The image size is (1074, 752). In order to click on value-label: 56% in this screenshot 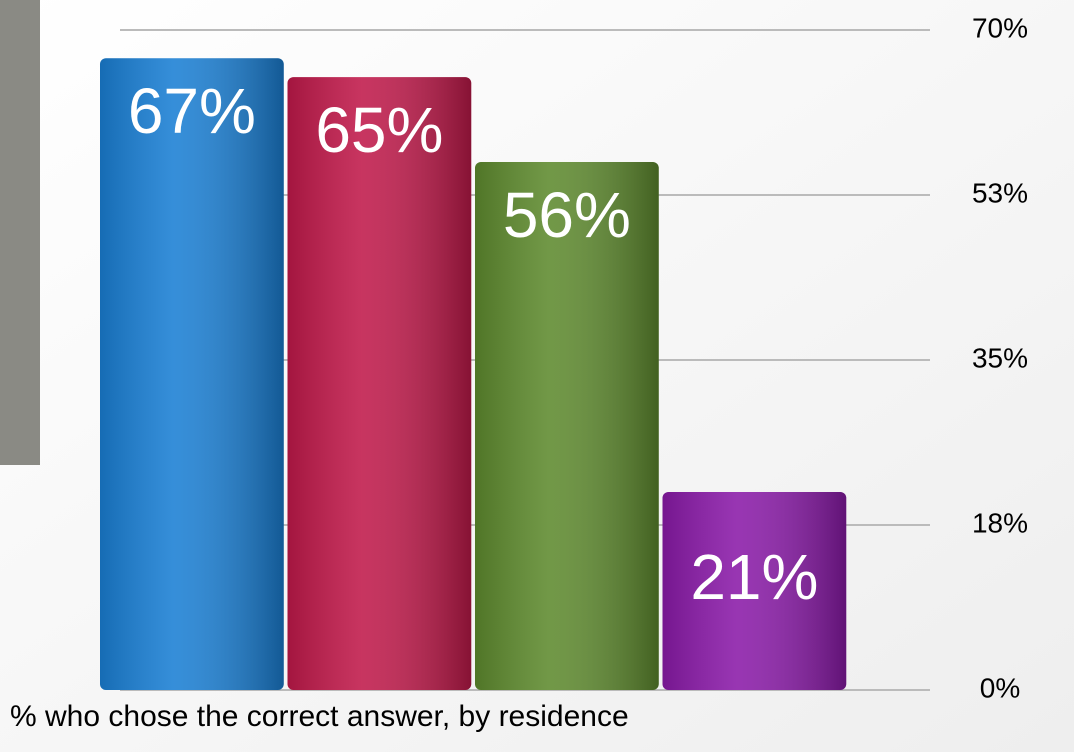, I will do `click(567, 215)`.